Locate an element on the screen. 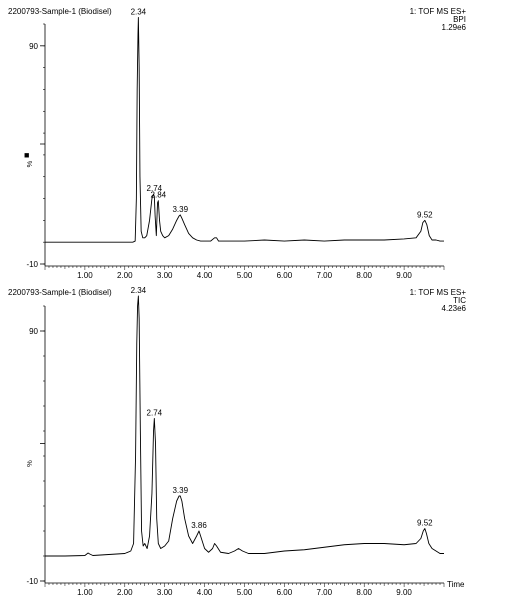 Image resolution: width=510 pixels, height=610 pixels. peak-label: 3.86 is located at coordinates (199, 525).